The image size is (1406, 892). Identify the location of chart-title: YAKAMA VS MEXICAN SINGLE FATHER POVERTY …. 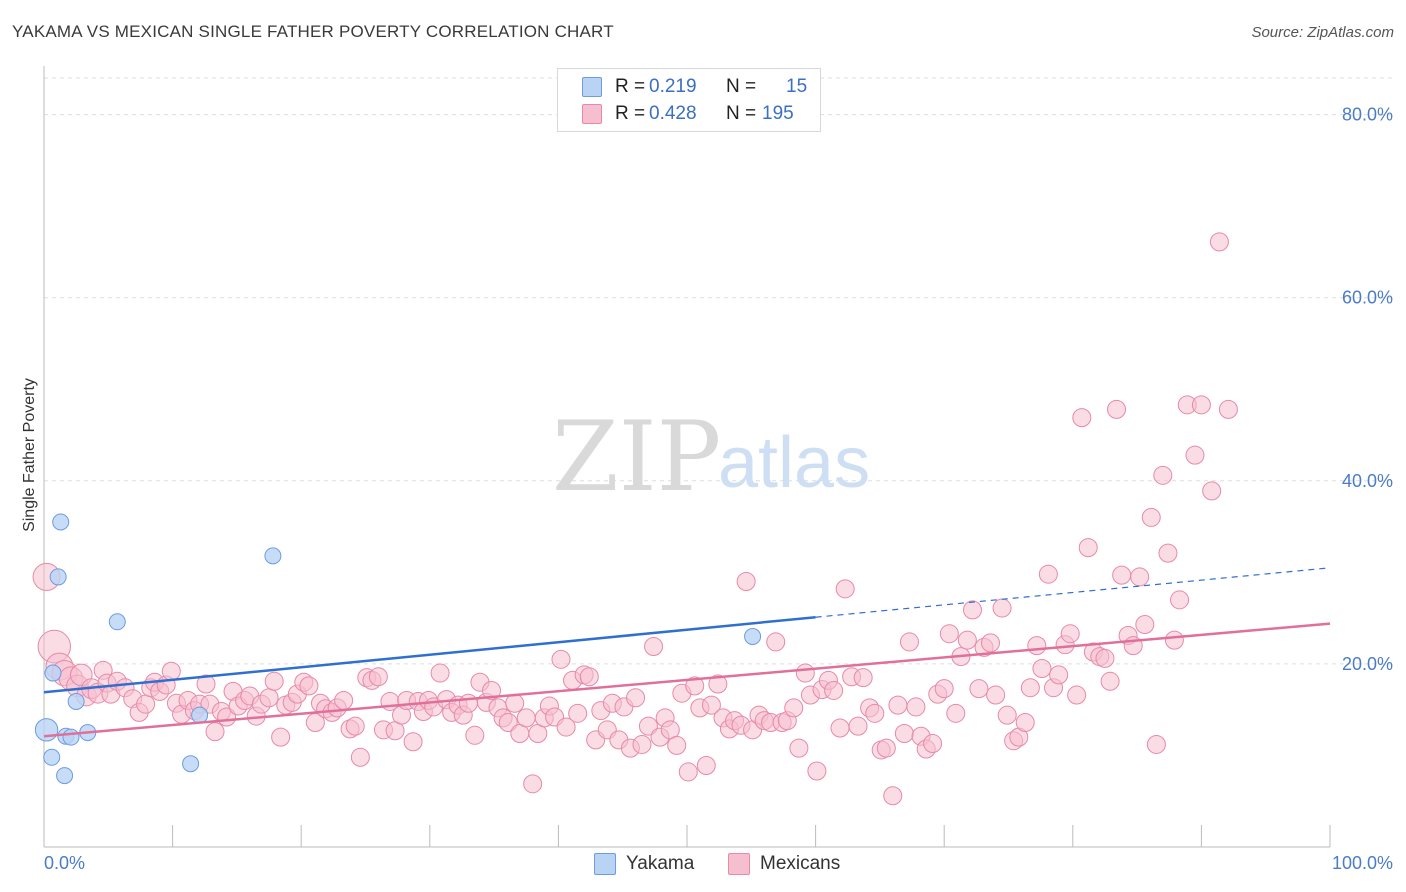
(313, 31).